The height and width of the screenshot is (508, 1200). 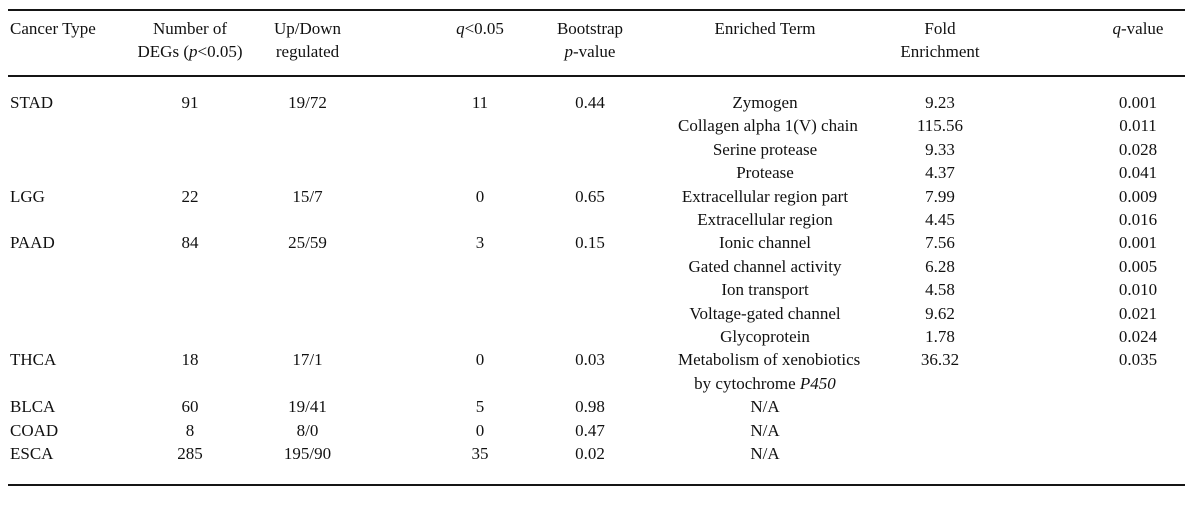 What do you see at coordinates (590, 28) in the screenshot?
I see `header-line: Bootstrap` at bounding box center [590, 28].